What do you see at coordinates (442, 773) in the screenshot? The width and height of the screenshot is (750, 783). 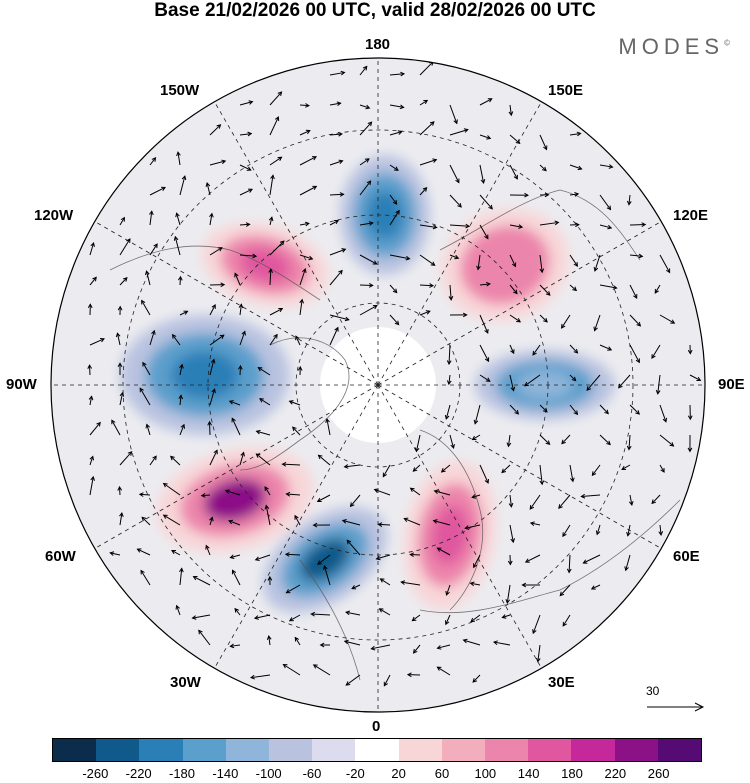 I see `colorbar-tick-label: 60` at bounding box center [442, 773].